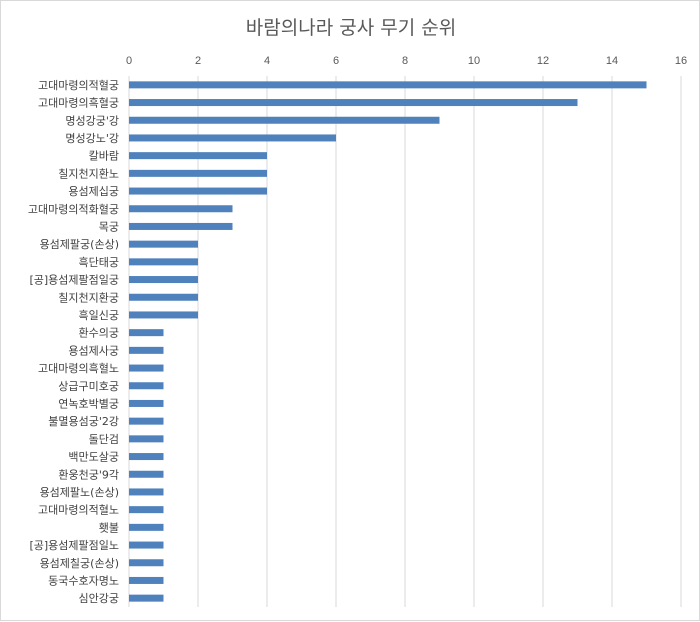  I want to click on category-label: 흑일신궁, so click(99, 315).